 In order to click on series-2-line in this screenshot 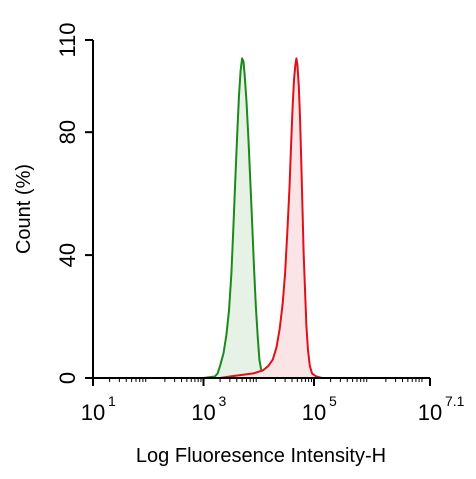, I will do `click(271, 218)`.